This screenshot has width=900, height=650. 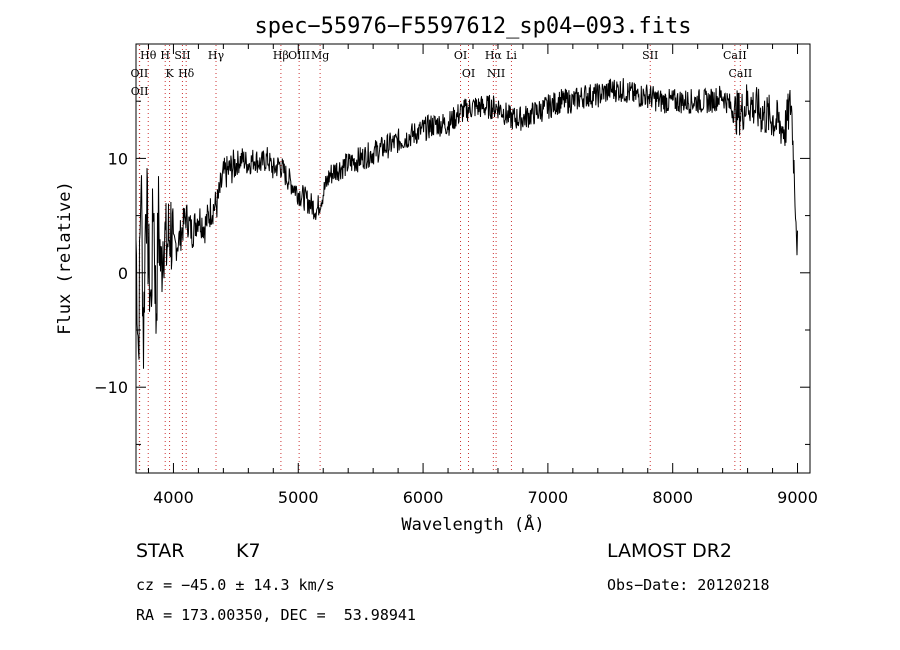 What do you see at coordinates (688, 585) in the screenshot?
I see `obs-date: Obs−Date: 20120218` at bounding box center [688, 585].